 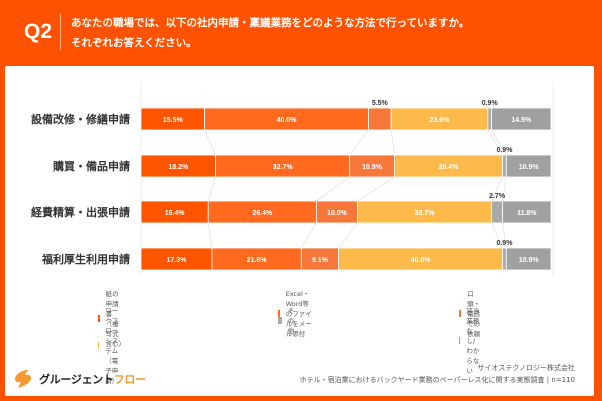 I want to click on data-label: 16.4%, so click(x=175, y=213).